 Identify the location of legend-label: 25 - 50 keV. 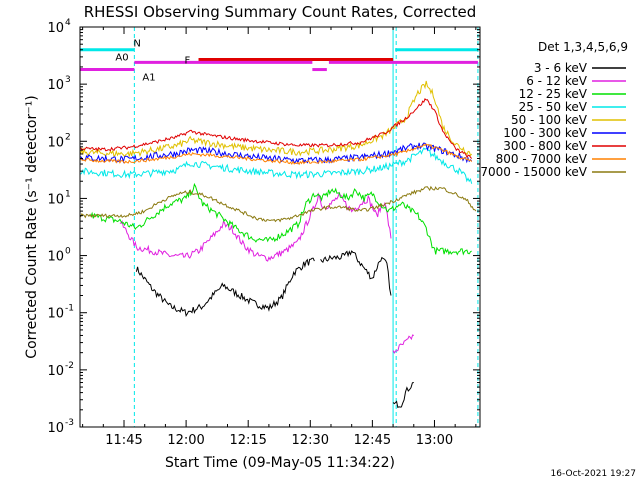
(553, 107).